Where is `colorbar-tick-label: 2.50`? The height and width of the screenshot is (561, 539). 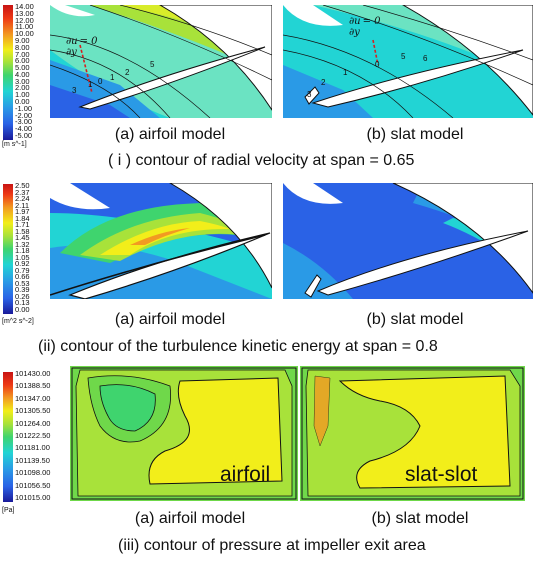 colorbar-tick-label: 2.50 is located at coordinates (22, 185).